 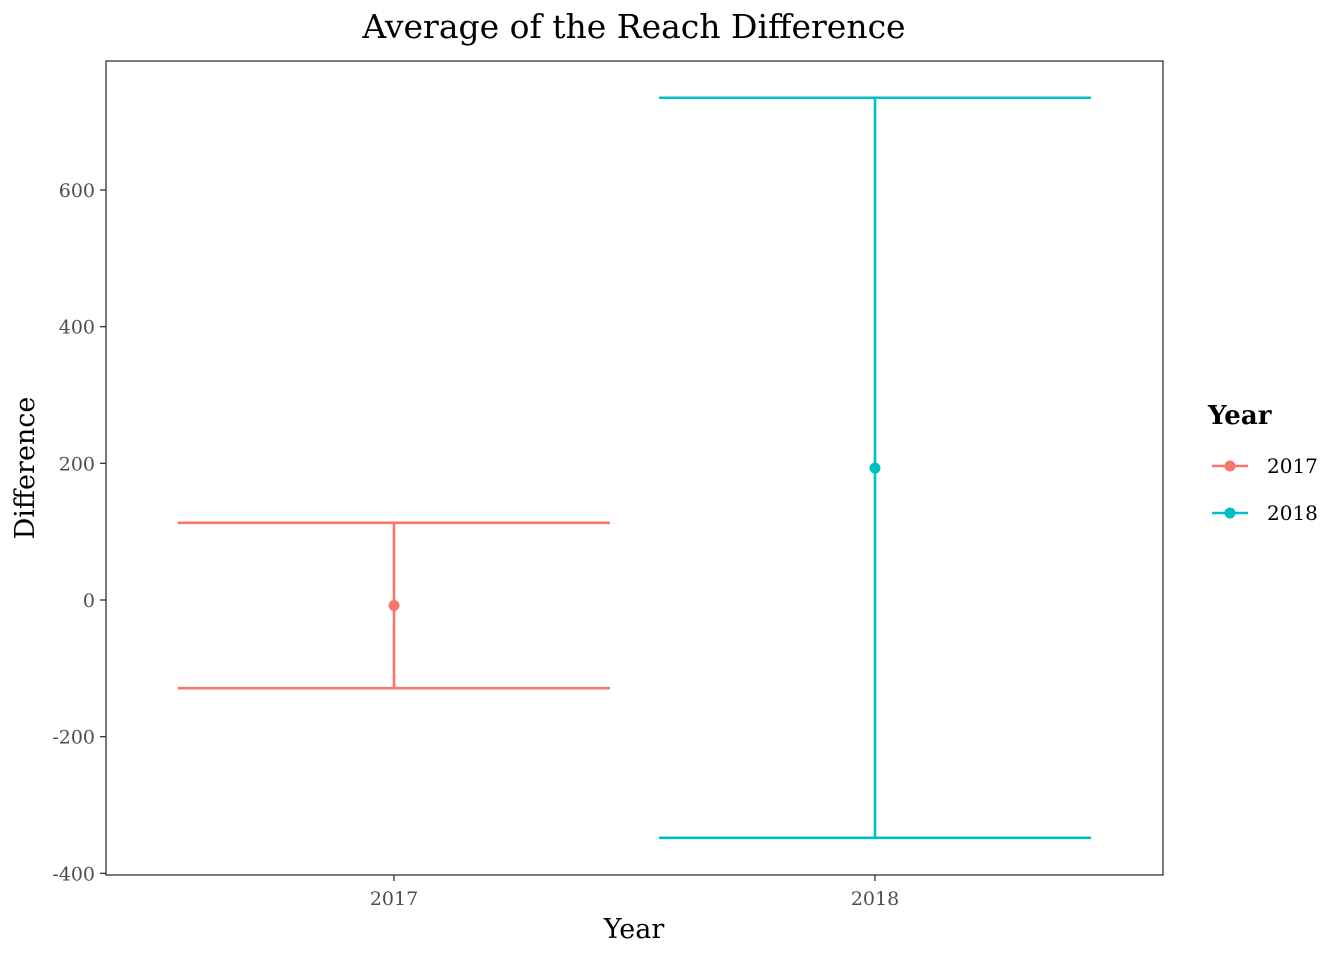 What do you see at coordinates (79, 532) in the screenshot?
I see `y-axis: -400 -200 0 200 400 600` at bounding box center [79, 532].